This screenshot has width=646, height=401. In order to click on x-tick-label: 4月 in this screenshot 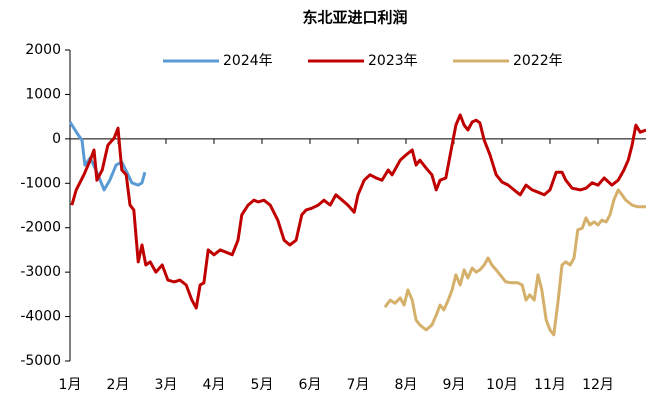, I will do `click(214, 385)`.